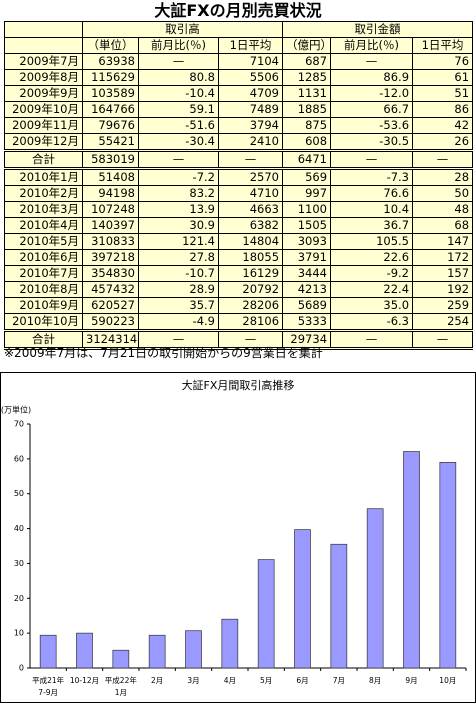 This screenshot has height=703, width=476. What do you see at coordinates (110, 142) in the screenshot?
I see `cell: 55421` at bounding box center [110, 142].